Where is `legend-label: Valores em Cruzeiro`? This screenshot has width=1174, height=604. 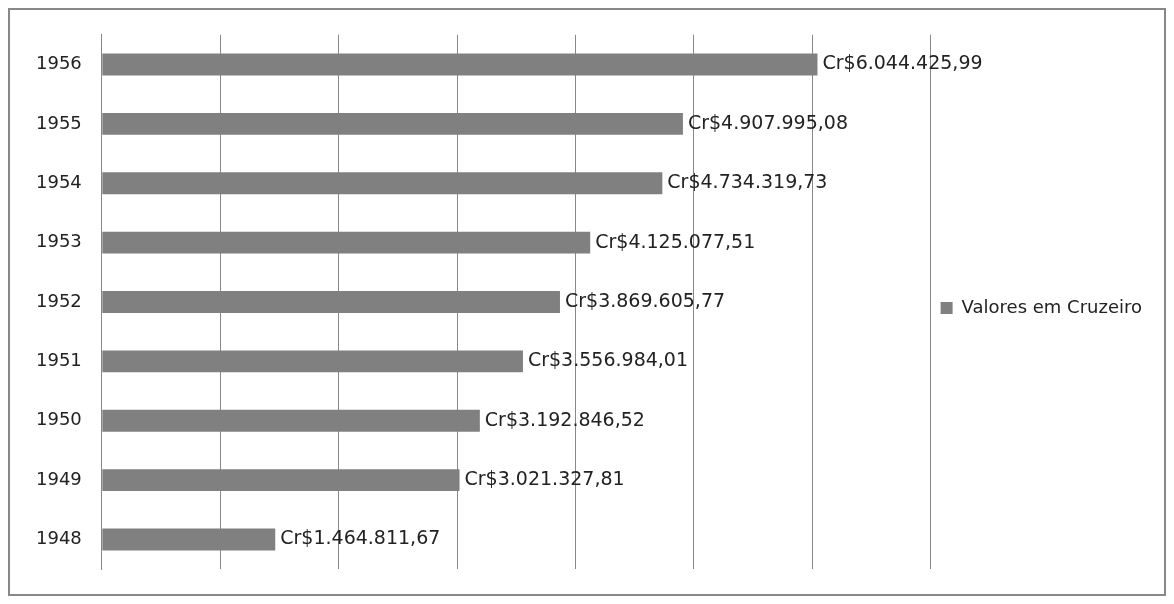
legend-label: Valores em Cruzeiro is located at coordinates (1051, 306).